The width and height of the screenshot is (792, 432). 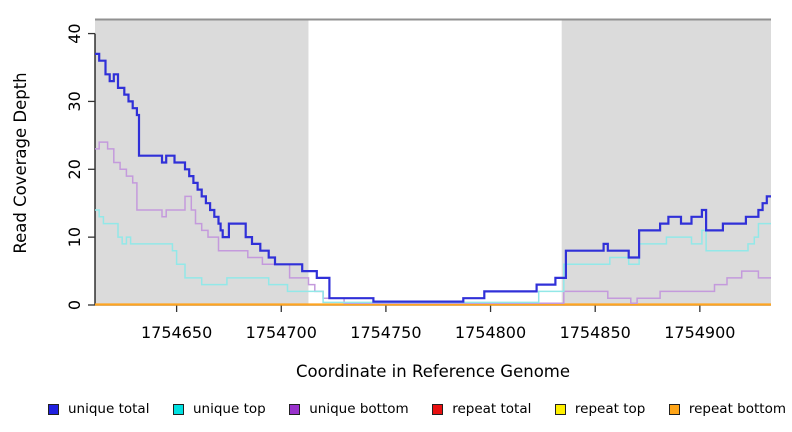 I want to click on x-tick-label: 1754700, so click(x=281, y=332).